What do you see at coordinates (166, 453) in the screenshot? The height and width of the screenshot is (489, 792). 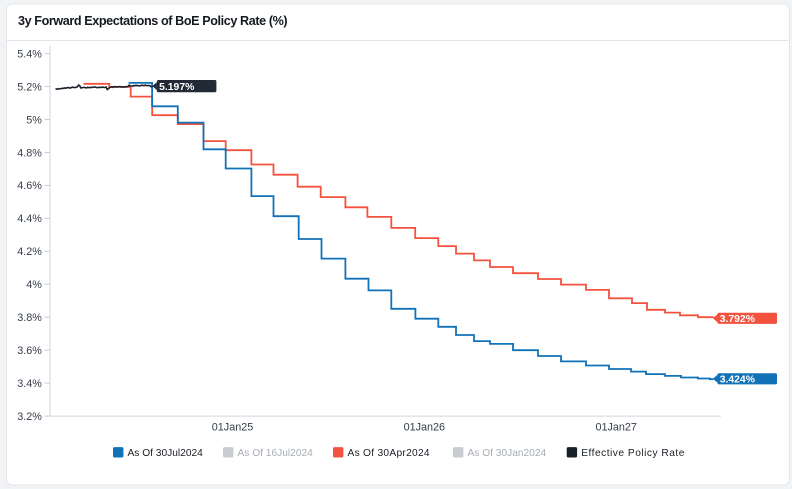 I see `svg-text: As Of 30Jul2024` at bounding box center [166, 453].